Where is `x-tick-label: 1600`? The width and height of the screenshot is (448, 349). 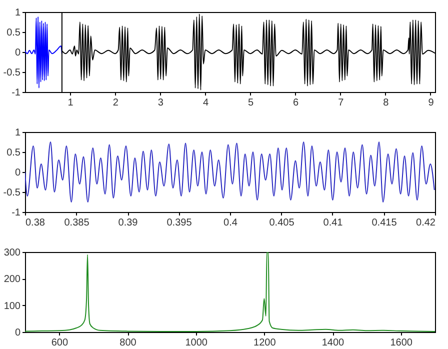 x-tick-label: 1600 is located at coordinates (401, 343).